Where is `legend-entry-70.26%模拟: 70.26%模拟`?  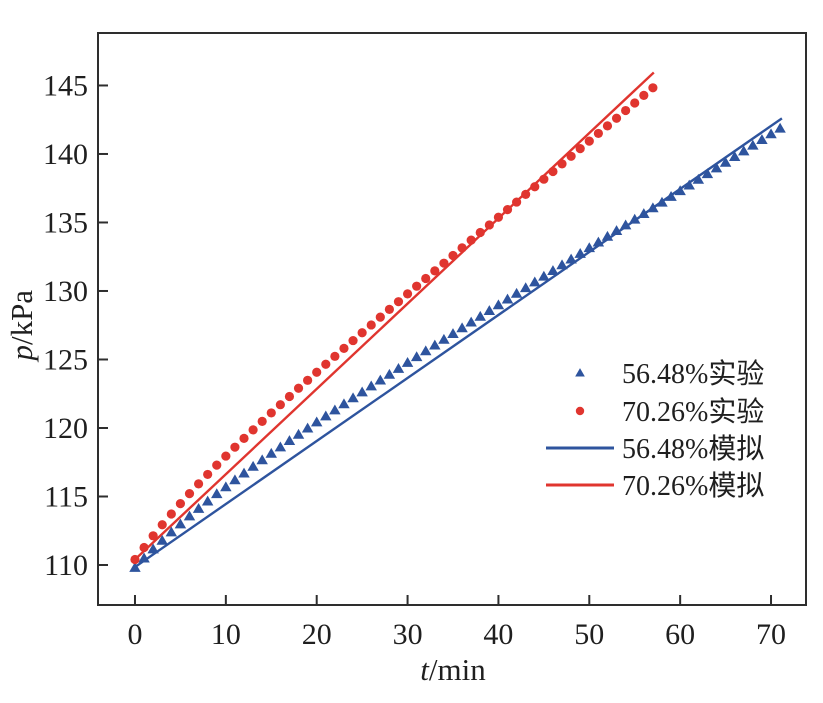 legend-entry-70.26%模拟: 70.26%模拟 is located at coordinates (655, 486).